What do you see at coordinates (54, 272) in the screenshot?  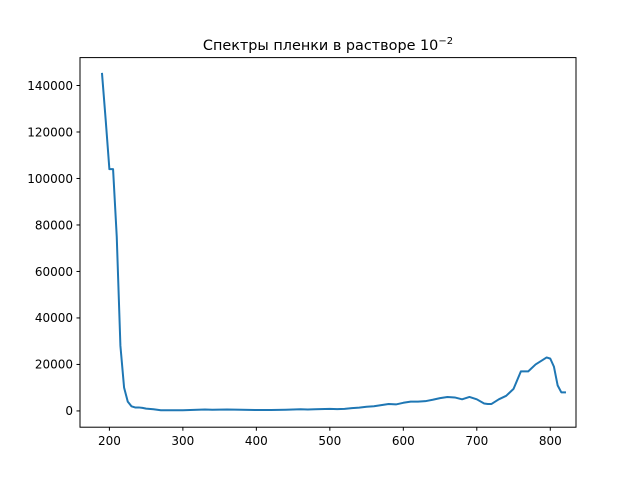 I see `y-tick-label: 60000` at bounding box center [54, 272].